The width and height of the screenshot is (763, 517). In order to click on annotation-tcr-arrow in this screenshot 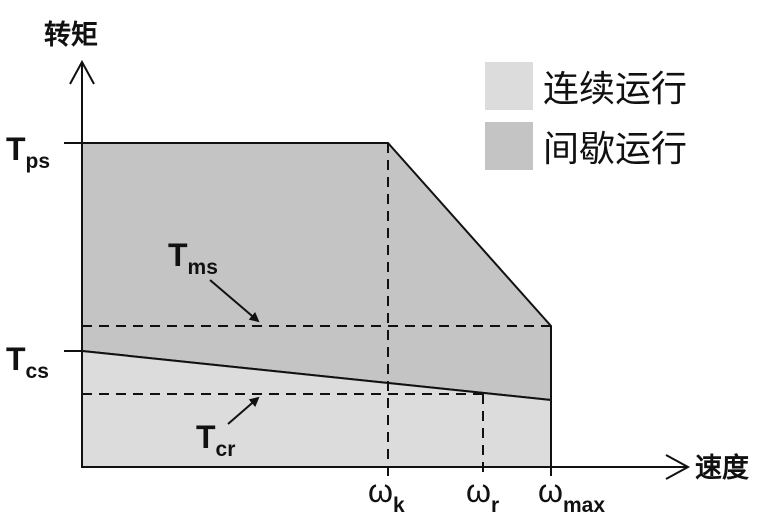, I will do `click(243, 410)`.